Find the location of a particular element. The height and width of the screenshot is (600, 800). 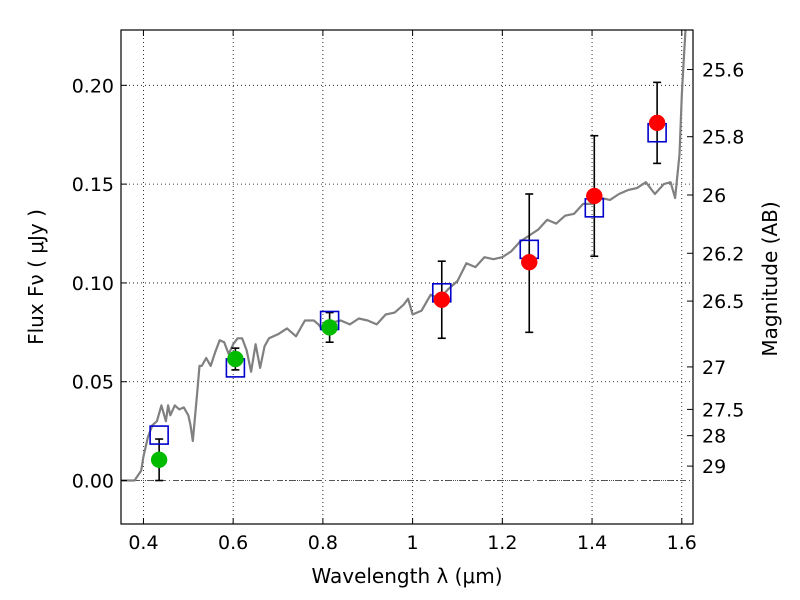

x-axis-label: Wavelength λ (μm) is located at coordinates (406, 576).